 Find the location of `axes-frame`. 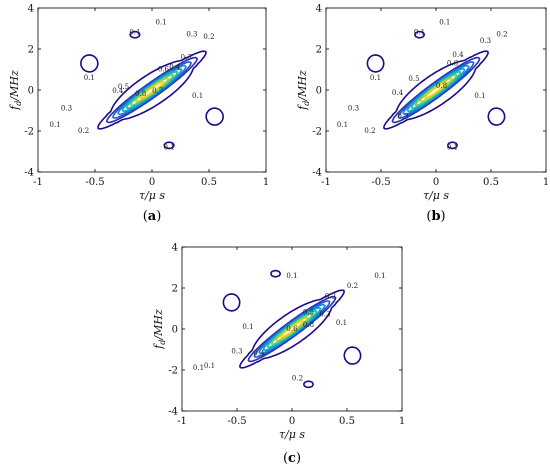

axes-frame is located at coordinates (436, 90).